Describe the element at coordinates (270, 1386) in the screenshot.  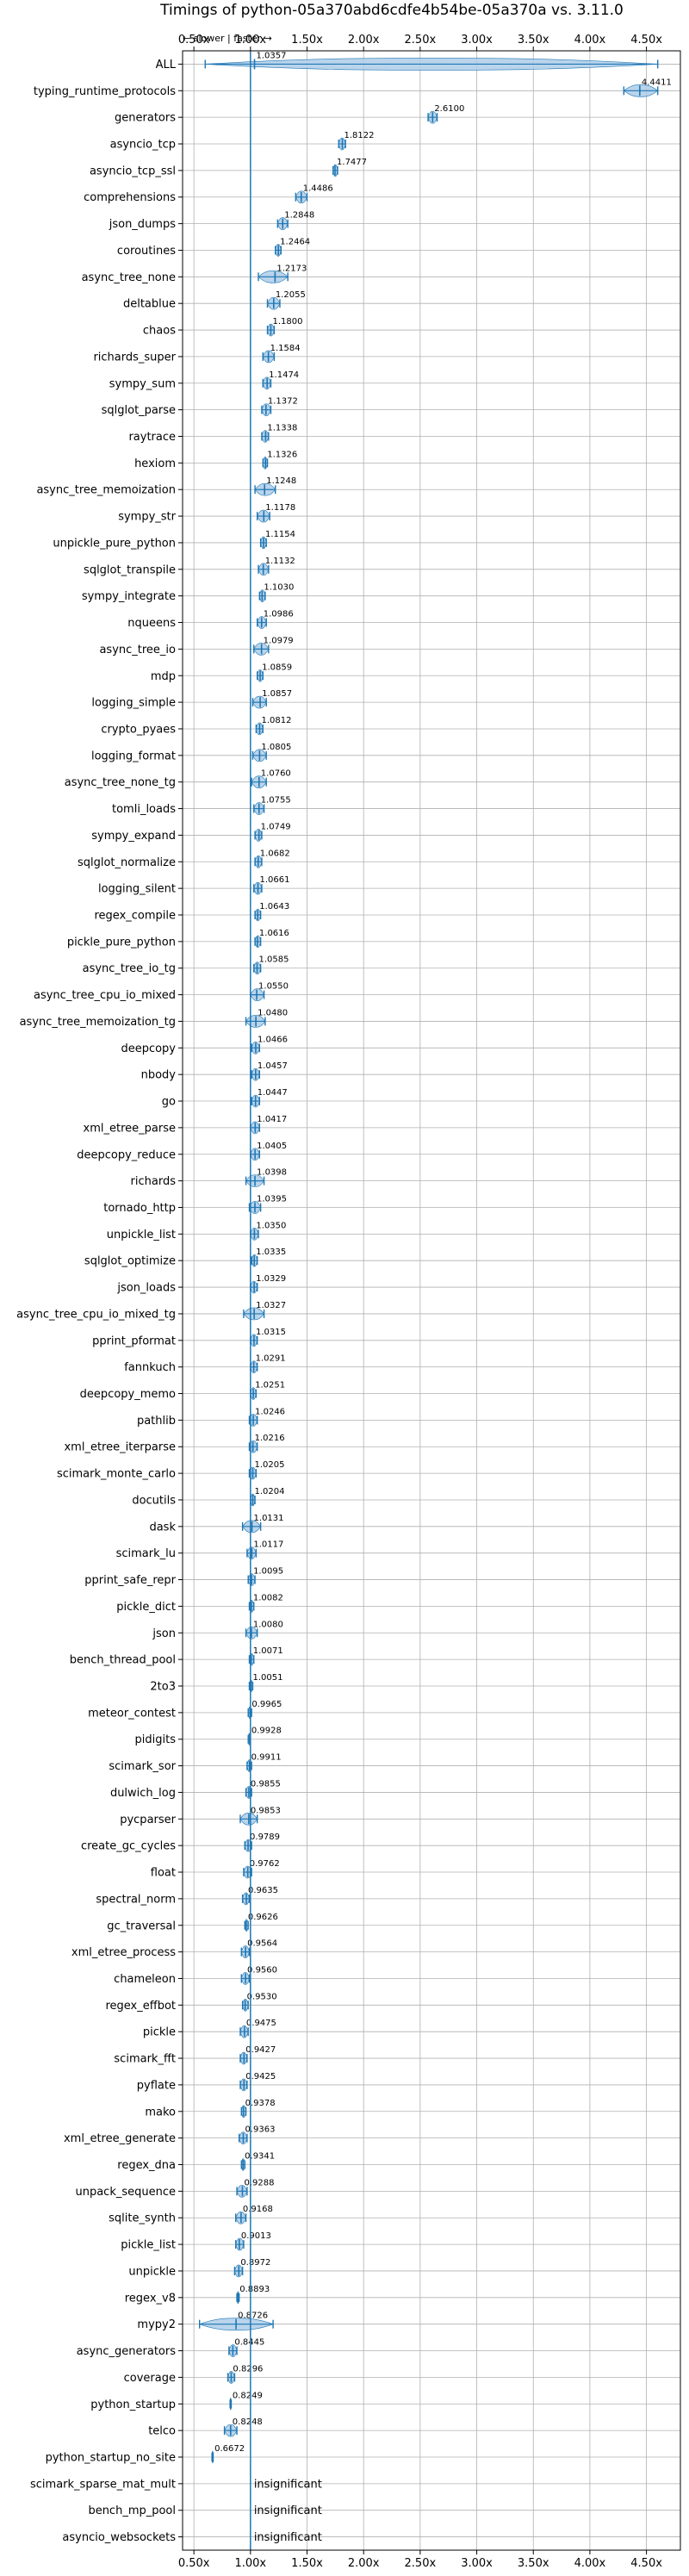
I see `value-label: 1.0251` at that location.